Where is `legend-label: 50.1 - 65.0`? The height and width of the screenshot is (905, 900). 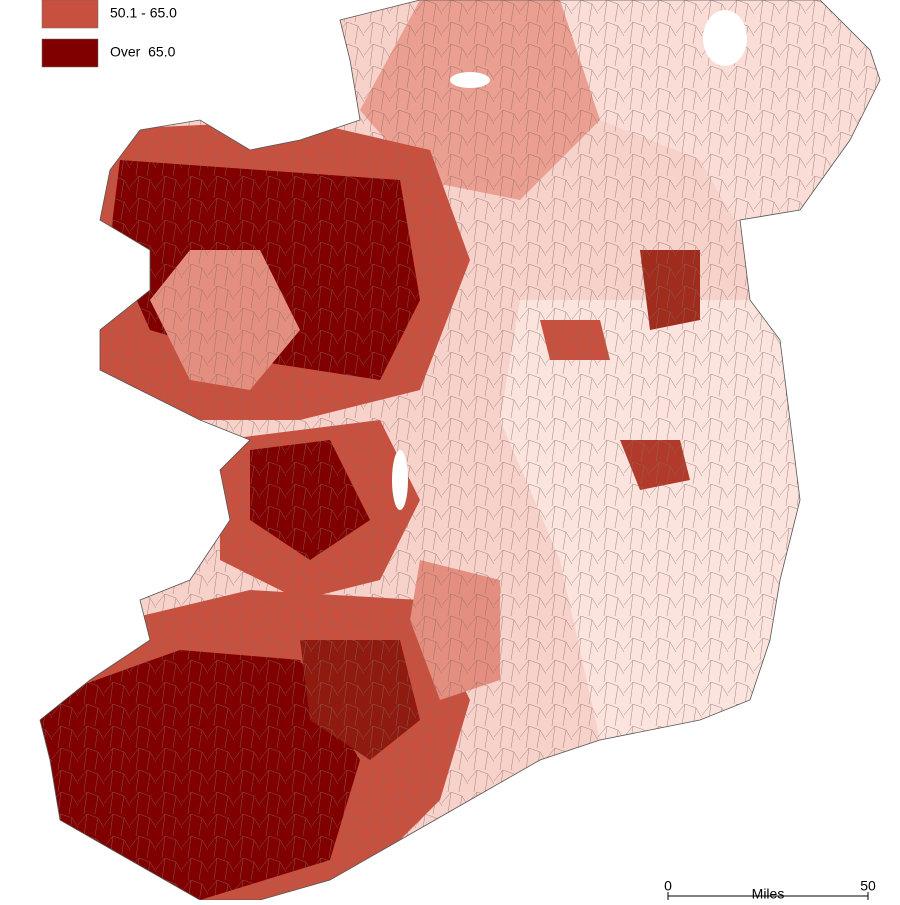 legend-label: 50.1 - 65.0 is located at coordinates (143, 13).